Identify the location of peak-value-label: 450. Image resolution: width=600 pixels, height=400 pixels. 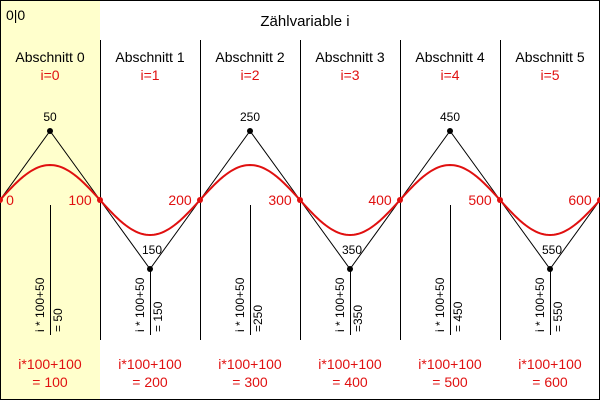
(450, 117).